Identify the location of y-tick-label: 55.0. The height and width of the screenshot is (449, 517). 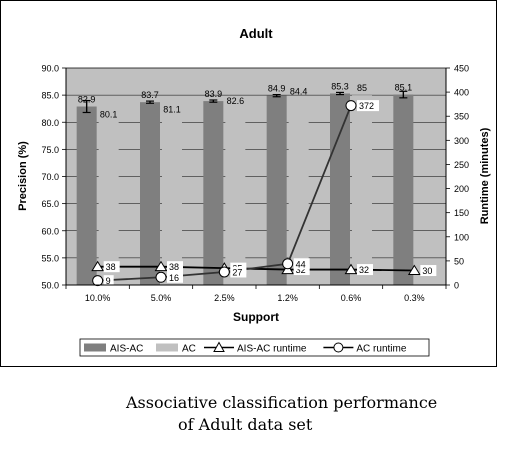
(50, 258).